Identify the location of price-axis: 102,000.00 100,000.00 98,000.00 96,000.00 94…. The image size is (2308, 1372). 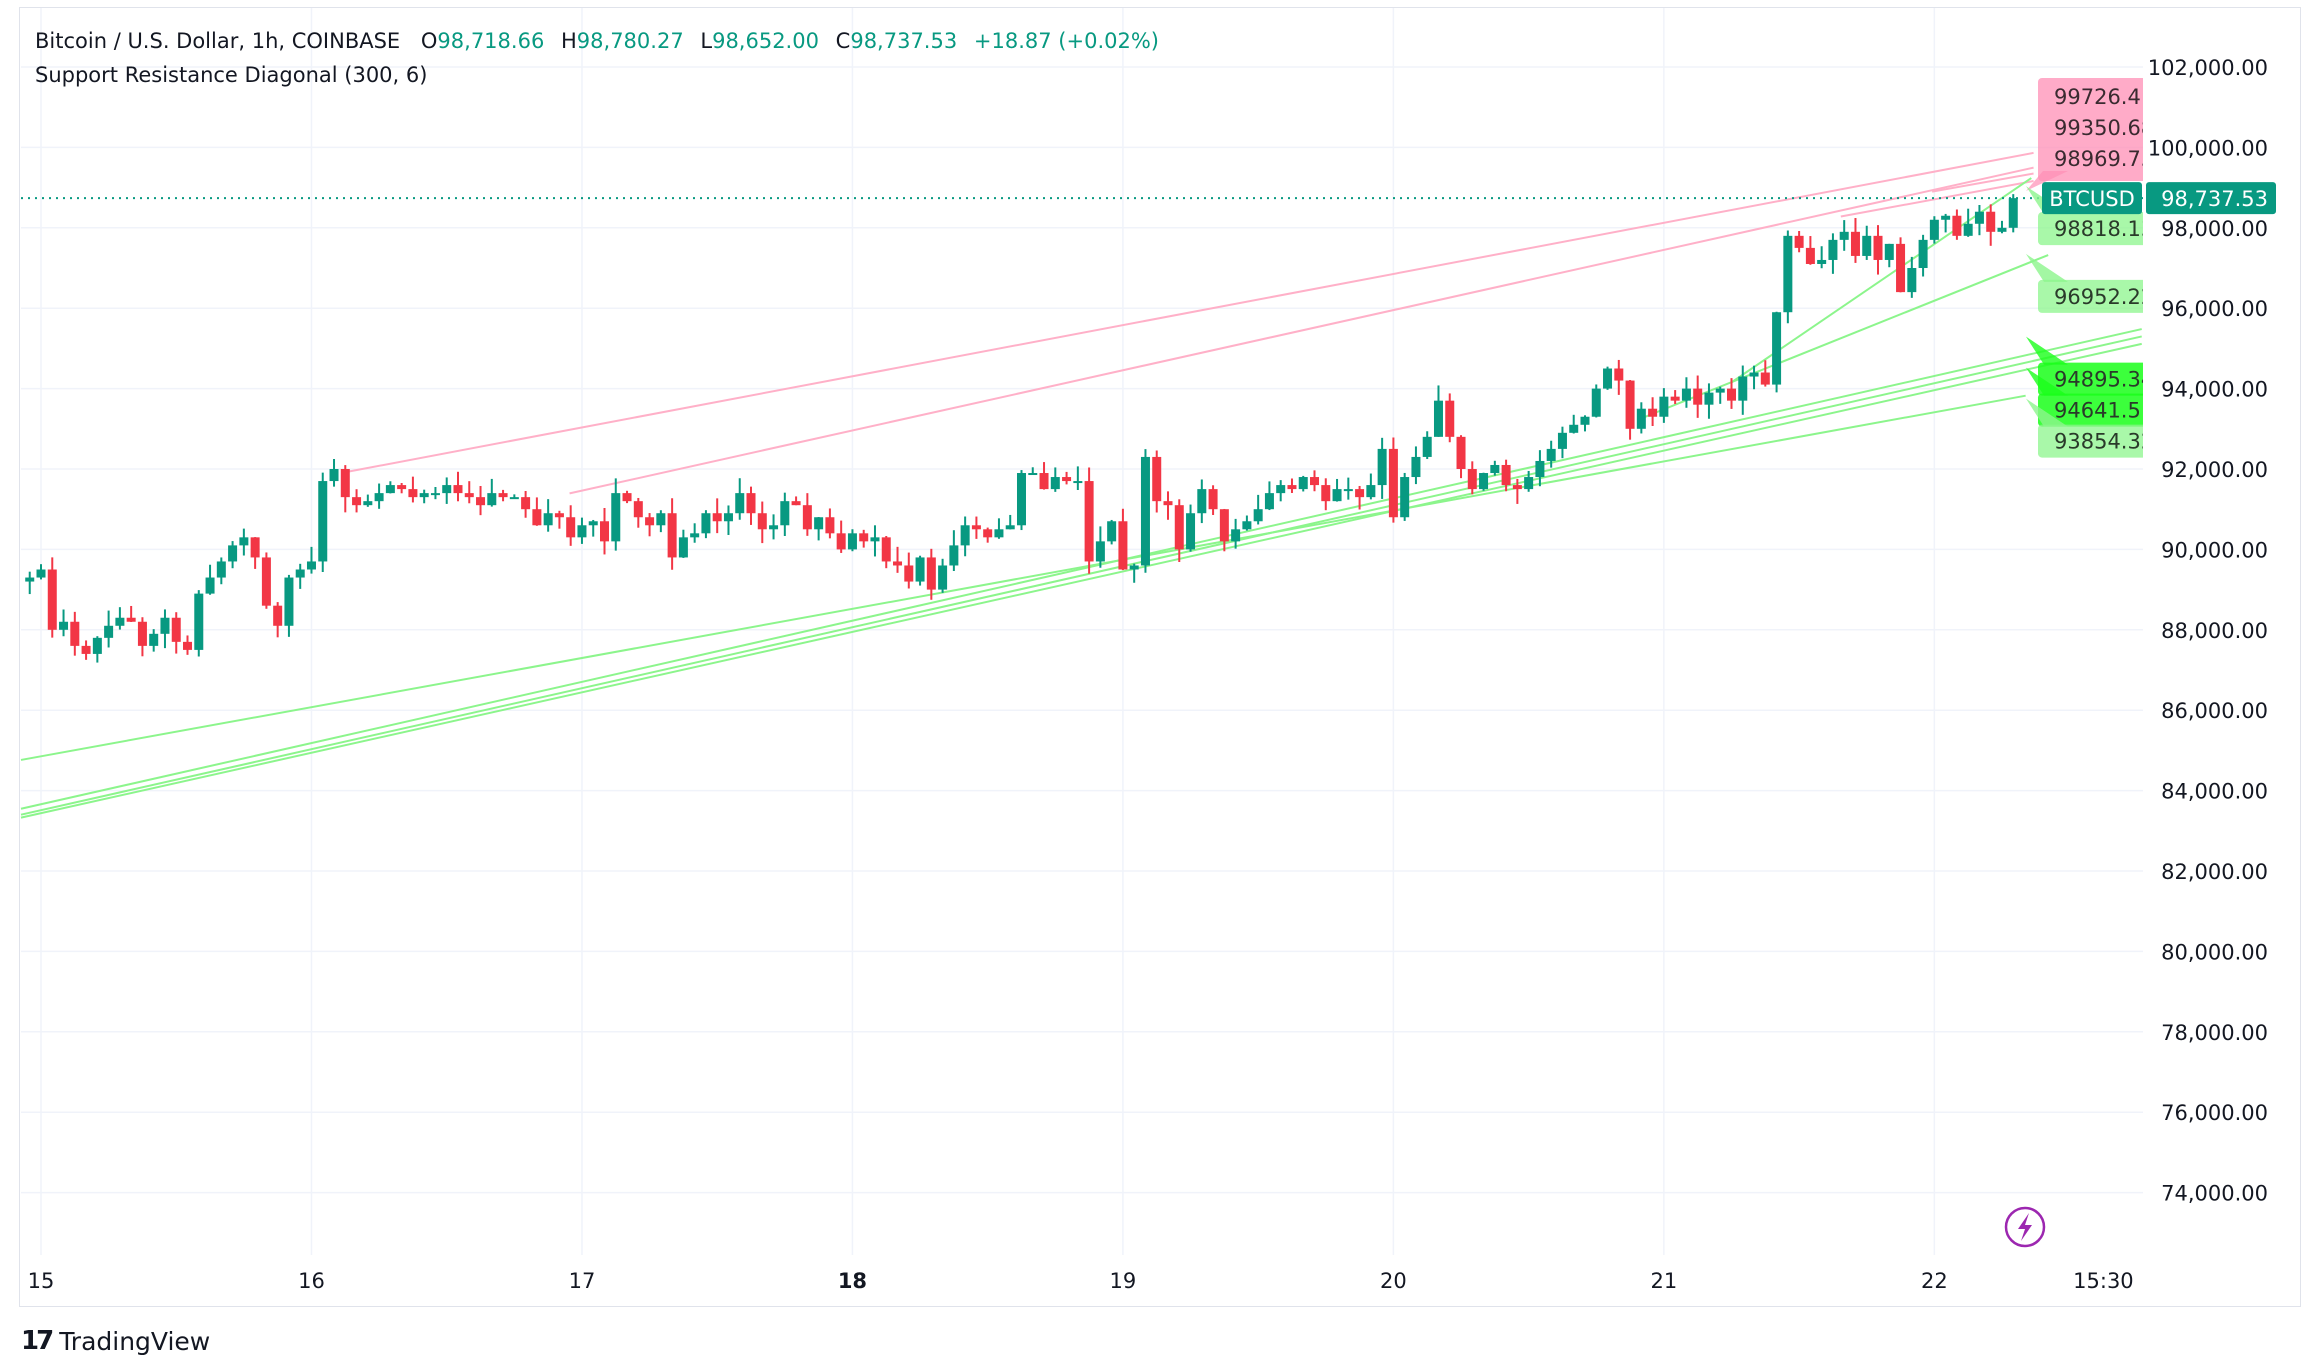
(2208, 631).